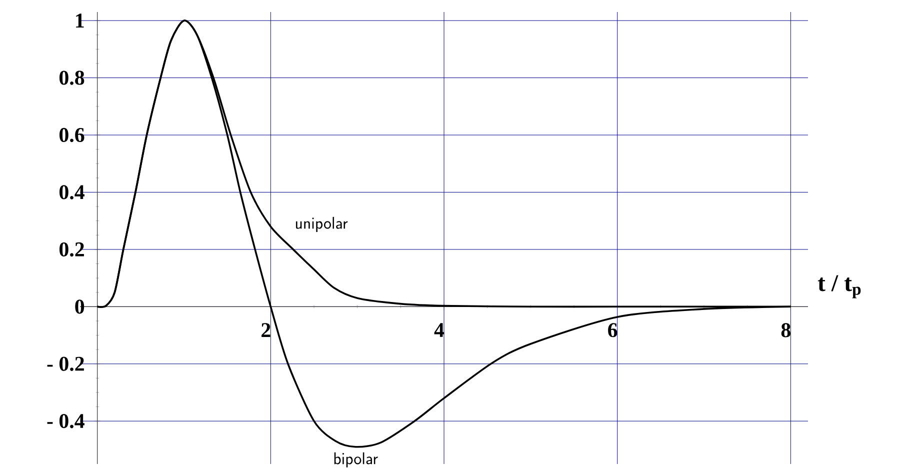 This screenshot has height=476, width=912. What do you see at coordinates (79, 307) in the screenshot?
I see `y-tick-label: 0` at bounding box center [79, 307].